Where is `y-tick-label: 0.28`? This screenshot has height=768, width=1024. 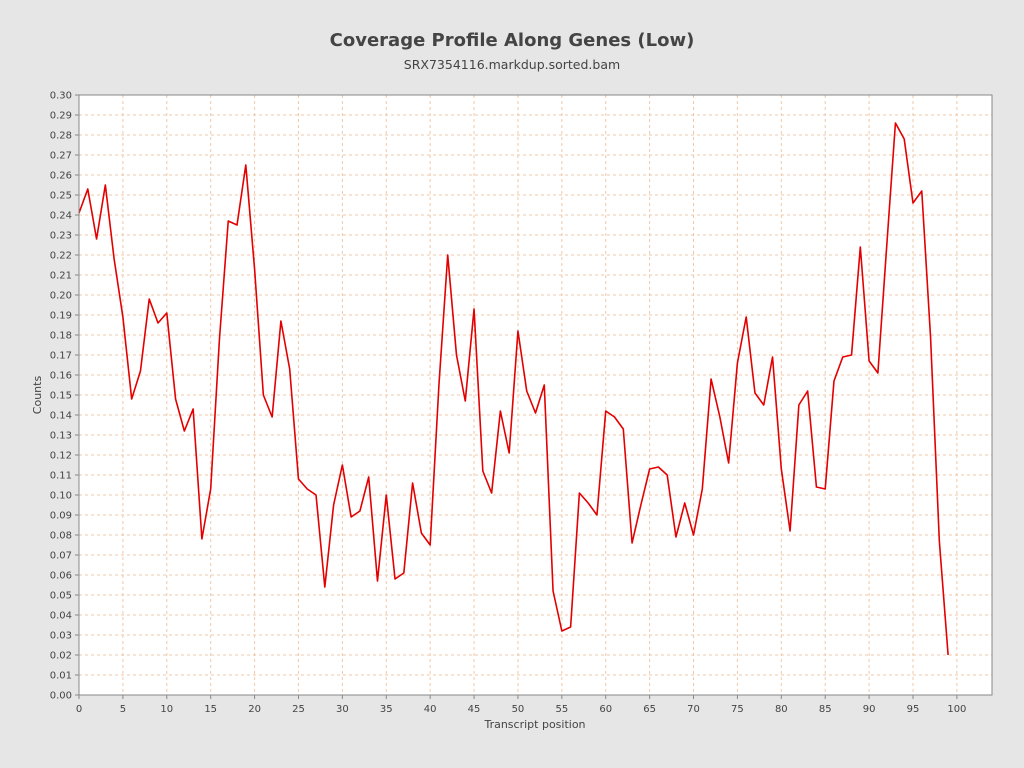
y-tick-label: 0.28 is located at coordinates (61, 136).